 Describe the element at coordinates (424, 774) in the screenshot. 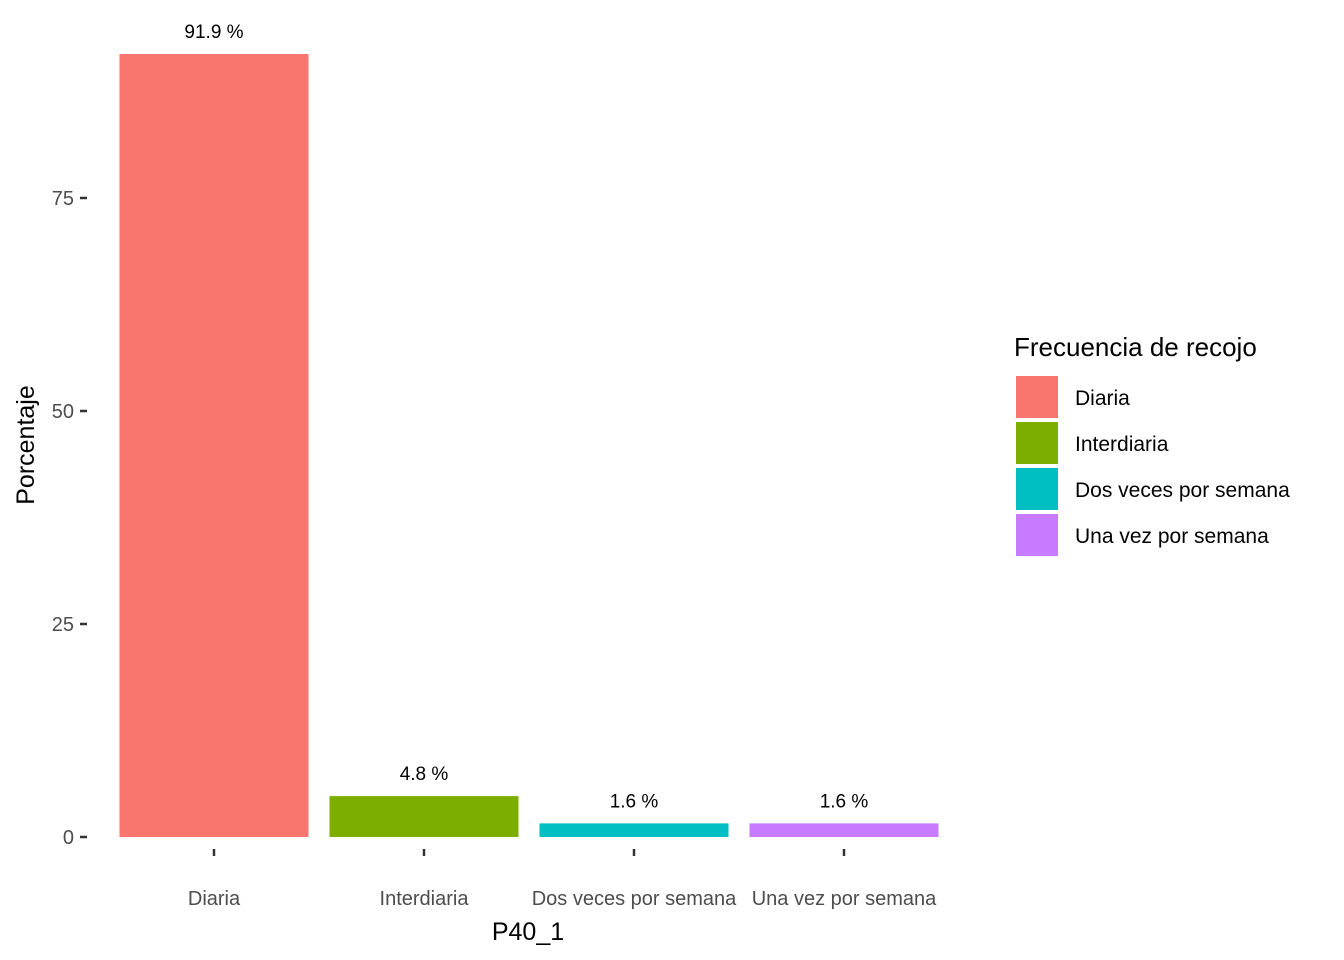

I see `bar-value-label: 4.8 %` at that location.